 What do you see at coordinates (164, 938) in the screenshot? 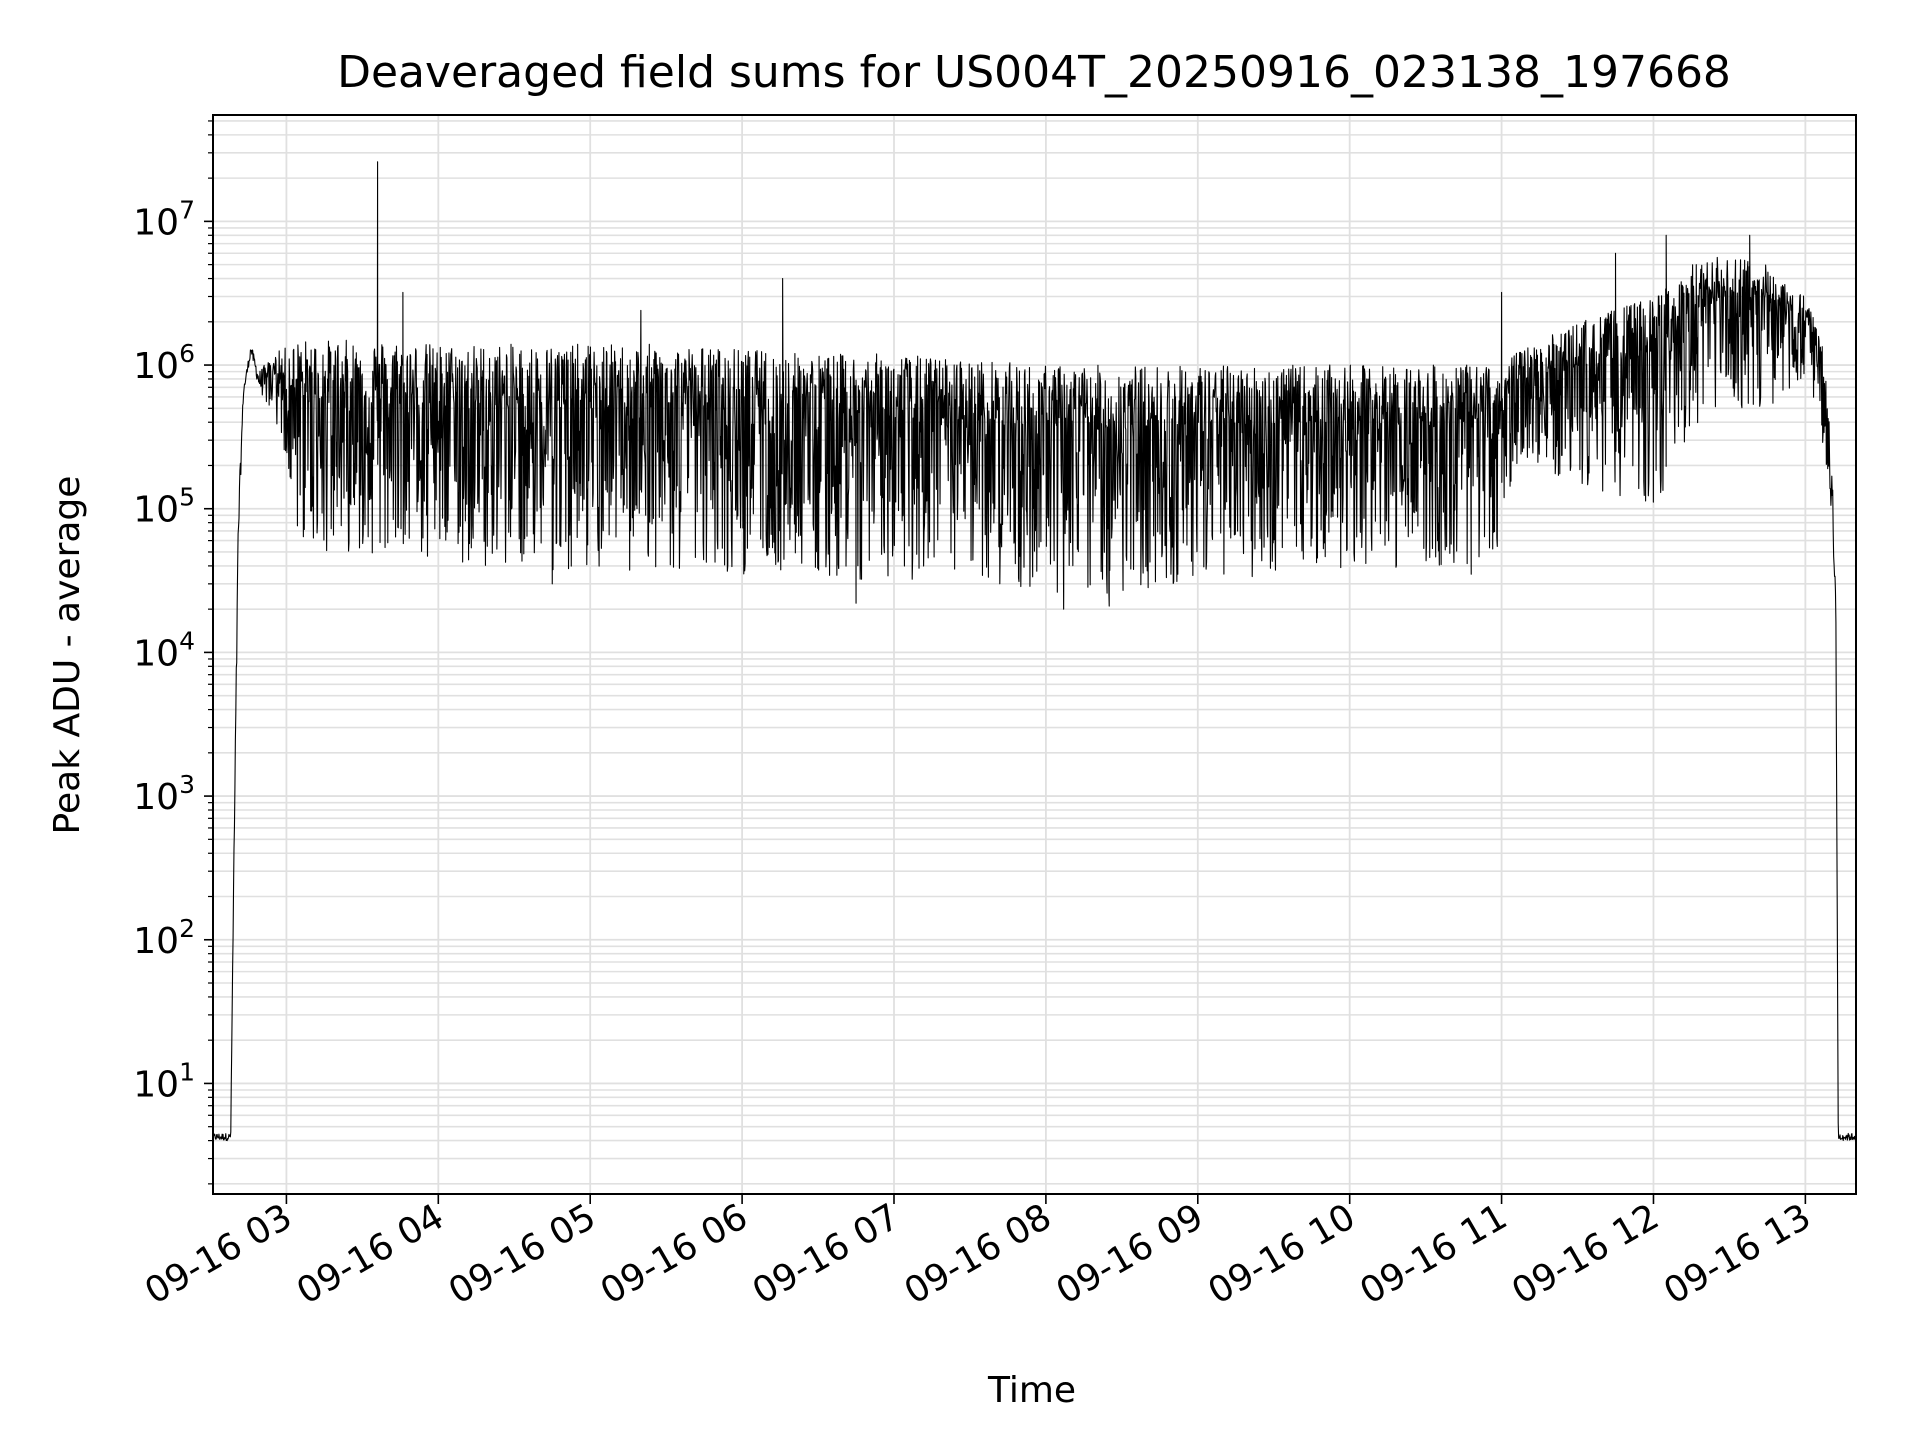
I see `y-tick-label: 10²` at bounding box center [164, 938].